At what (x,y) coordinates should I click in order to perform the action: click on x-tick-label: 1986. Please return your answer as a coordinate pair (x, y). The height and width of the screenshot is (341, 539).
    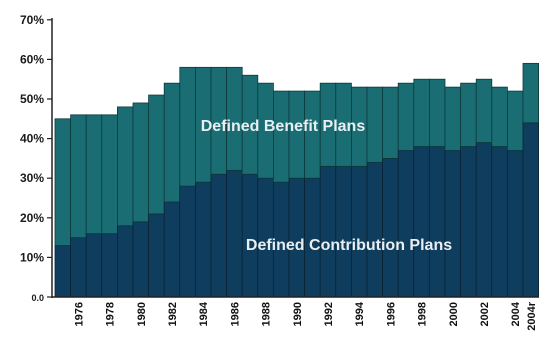
    Looking at the image, I should click on (235, 314).